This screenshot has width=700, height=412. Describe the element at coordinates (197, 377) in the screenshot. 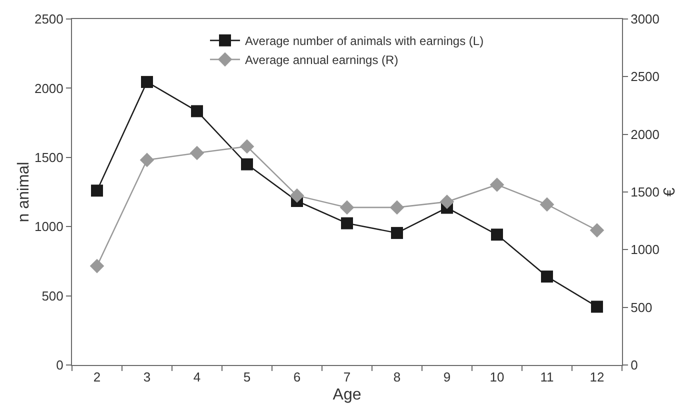

I see `x-tick-label: 4` at that location.